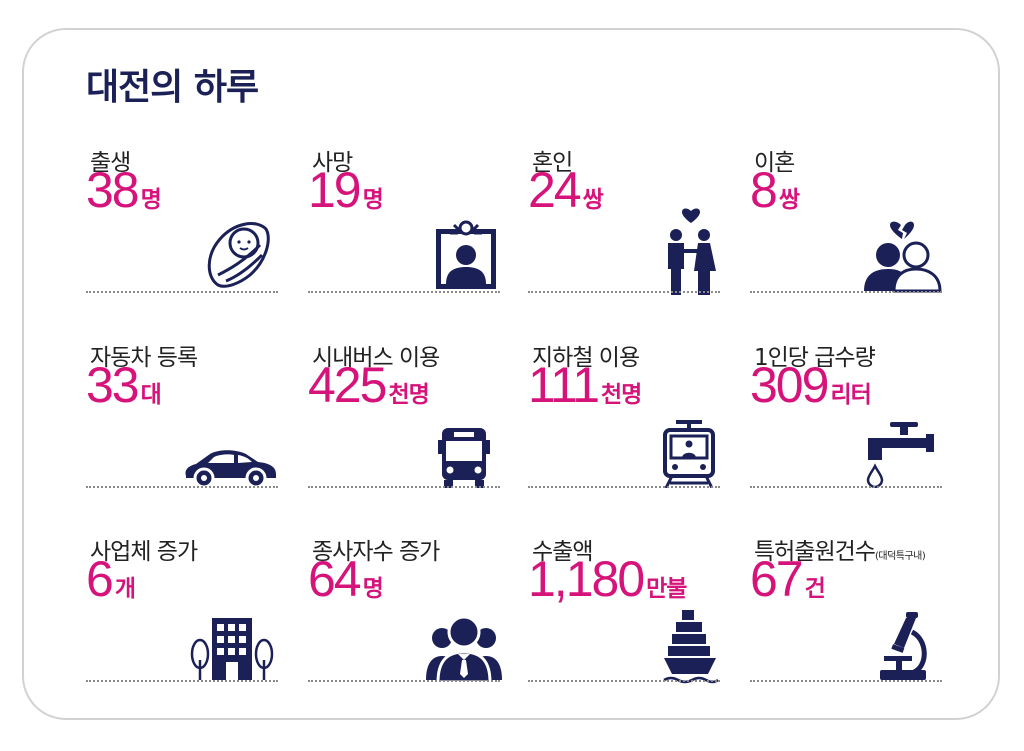 Image resolution: width=1024 pixels, height=751 pixels. I want to click on stat-unit: 건, so click(815, 589).